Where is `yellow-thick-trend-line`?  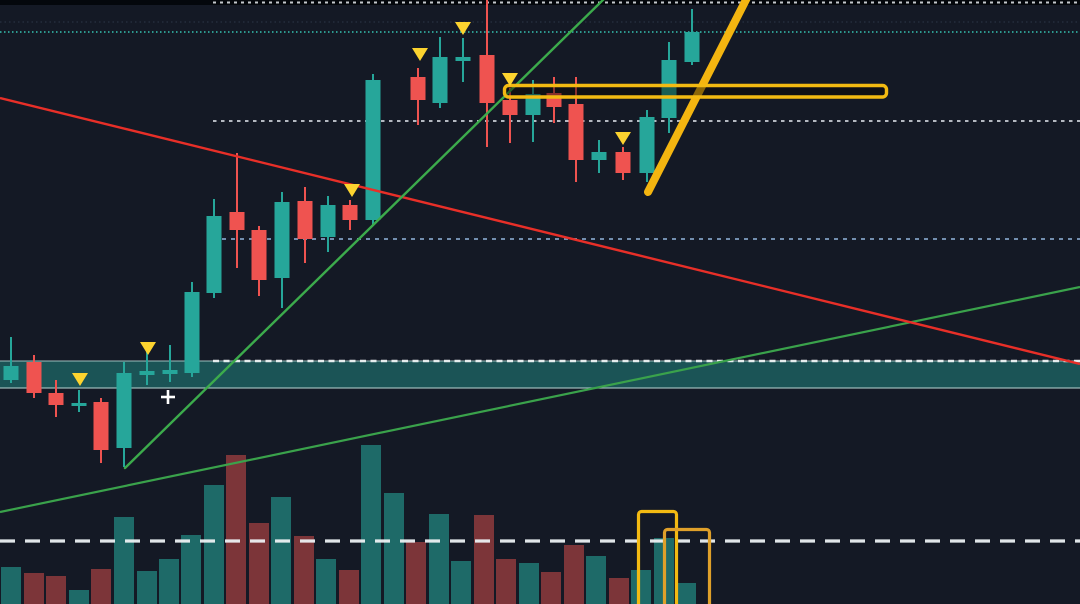 yellow-thick-trend-line is located at coordinates (697, 98).